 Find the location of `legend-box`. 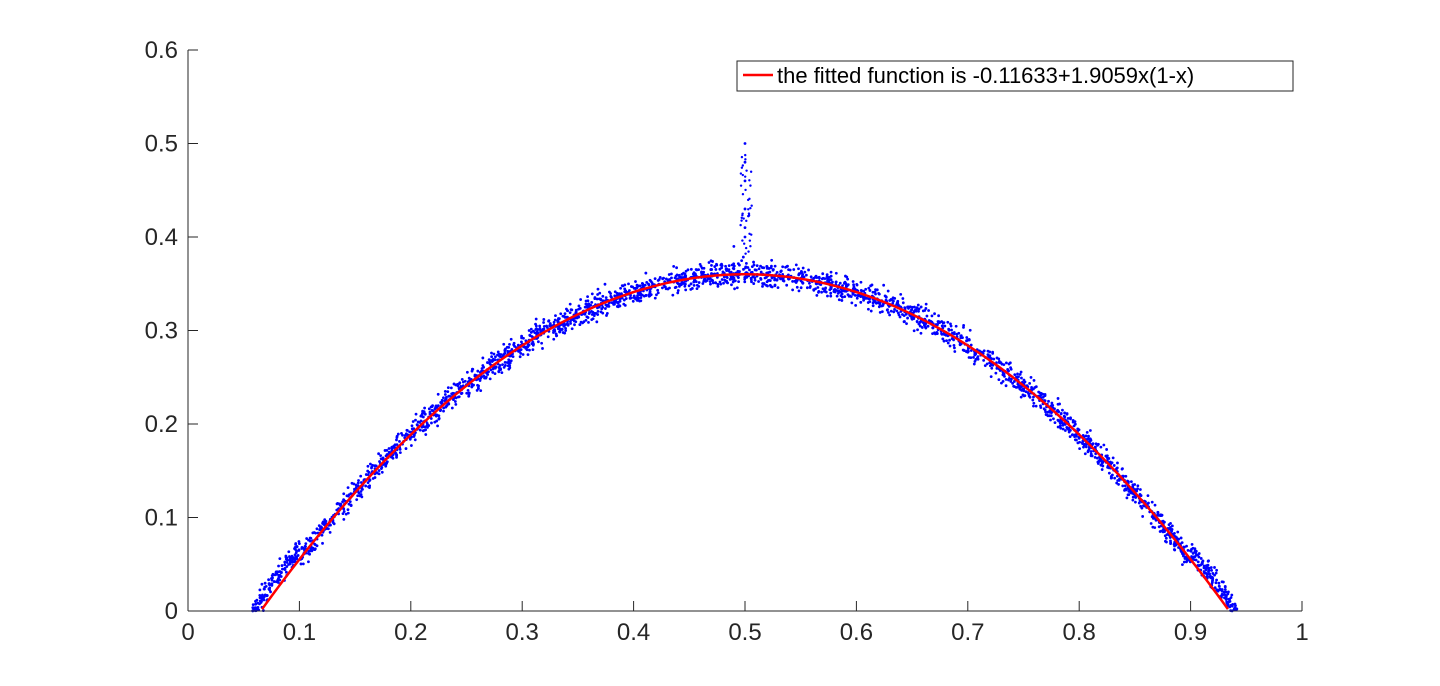

legend-box is located at coordinates (1015, 76).